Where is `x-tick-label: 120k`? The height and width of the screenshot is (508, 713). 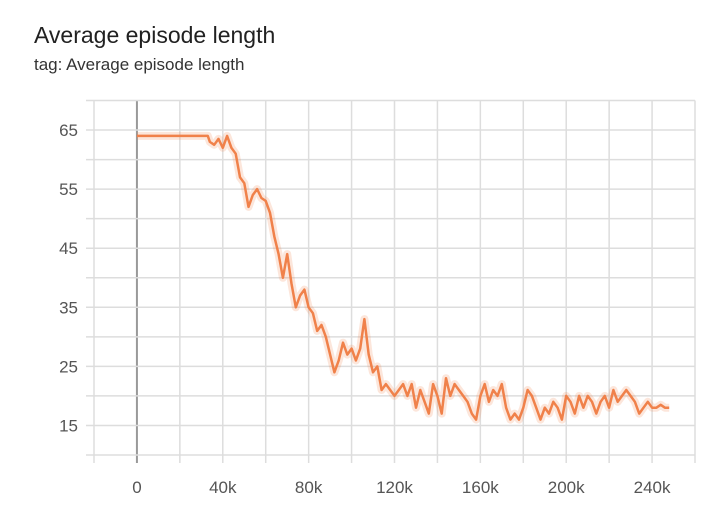
x-tick-label: 120k is located at coordinates (394, 487).